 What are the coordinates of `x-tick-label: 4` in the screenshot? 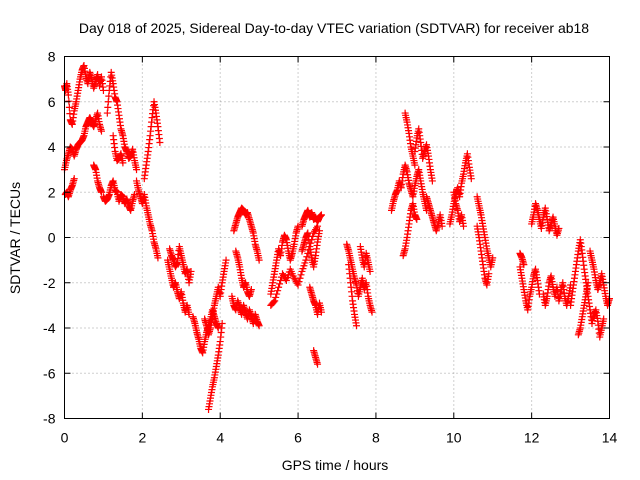 It's located at (220, 438).